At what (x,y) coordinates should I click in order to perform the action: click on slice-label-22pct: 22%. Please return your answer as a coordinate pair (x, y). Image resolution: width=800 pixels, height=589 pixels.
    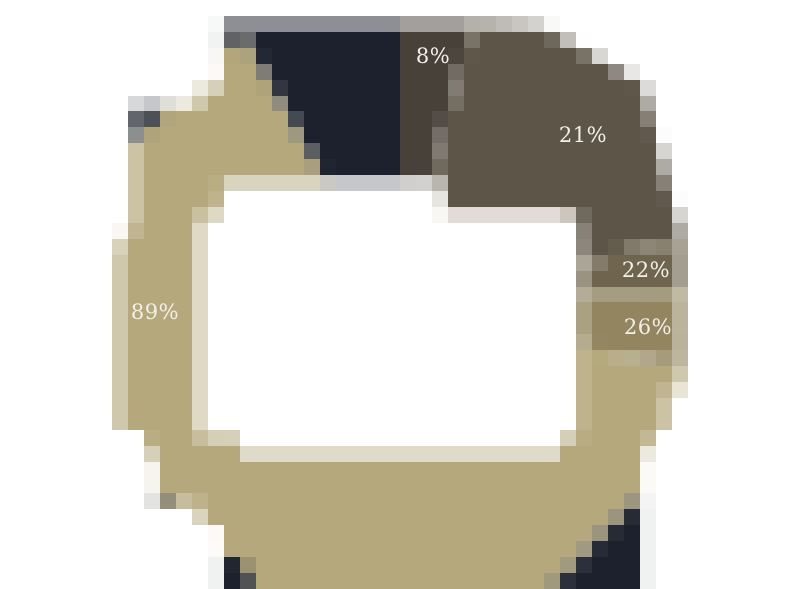
    Looking at the image, I should click on (646, 270).